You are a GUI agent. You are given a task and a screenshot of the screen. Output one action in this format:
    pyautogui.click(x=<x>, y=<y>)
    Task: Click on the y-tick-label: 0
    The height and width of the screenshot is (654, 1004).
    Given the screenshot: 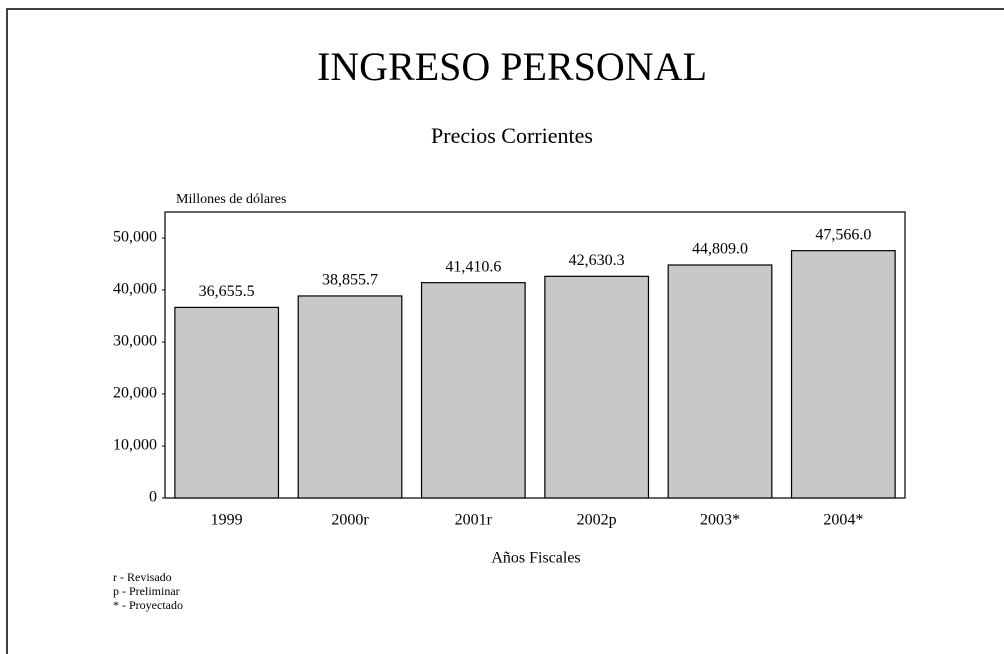 What is the action you would take?
    pyautogui.click(x=153, y=497)
    